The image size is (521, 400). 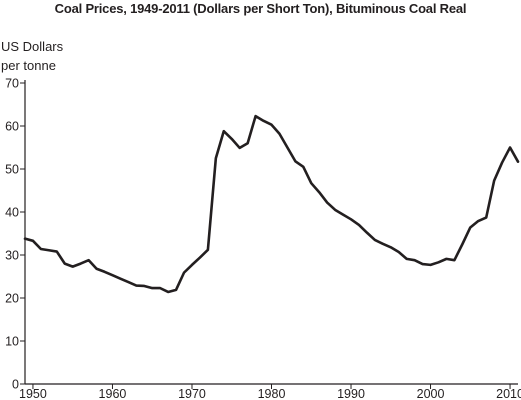 What do you see at coordinates (113, 393) in the screenshot?
I see `x-tick-label: 1960` at bounding box center [113, 393].